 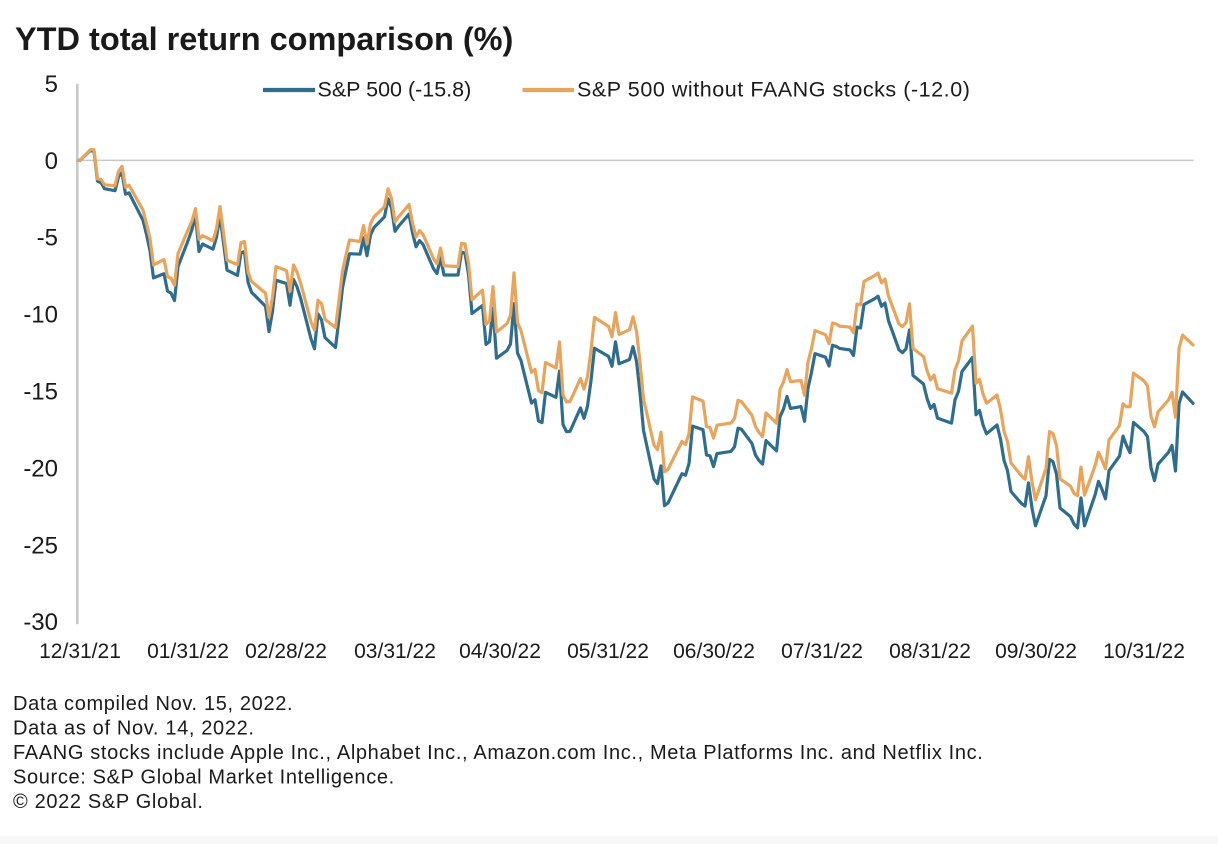 What do you see at coordinates (264, 39) in the screenshot?
I see `svg-text:YTD total return comparison (%: YTD total return comparison (%)` at bounding box center [264, 39].